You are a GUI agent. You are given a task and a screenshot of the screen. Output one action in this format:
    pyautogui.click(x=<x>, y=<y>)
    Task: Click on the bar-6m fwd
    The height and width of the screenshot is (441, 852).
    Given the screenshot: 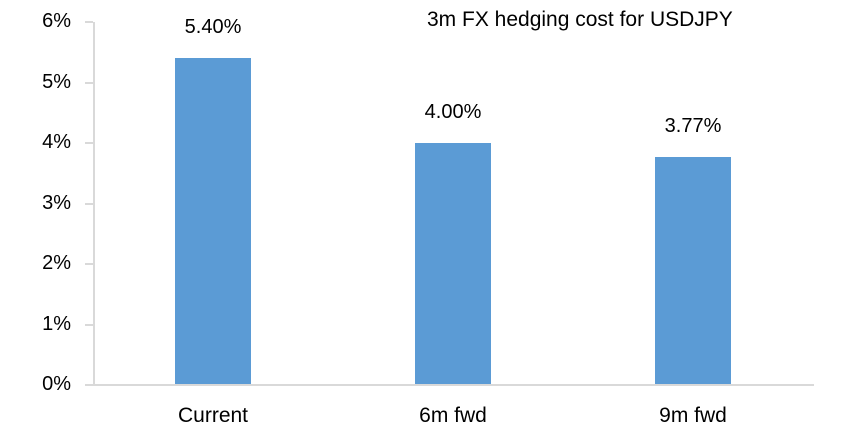 What is the action you would take?
    pyautogui.click(x=453, y=263)
    